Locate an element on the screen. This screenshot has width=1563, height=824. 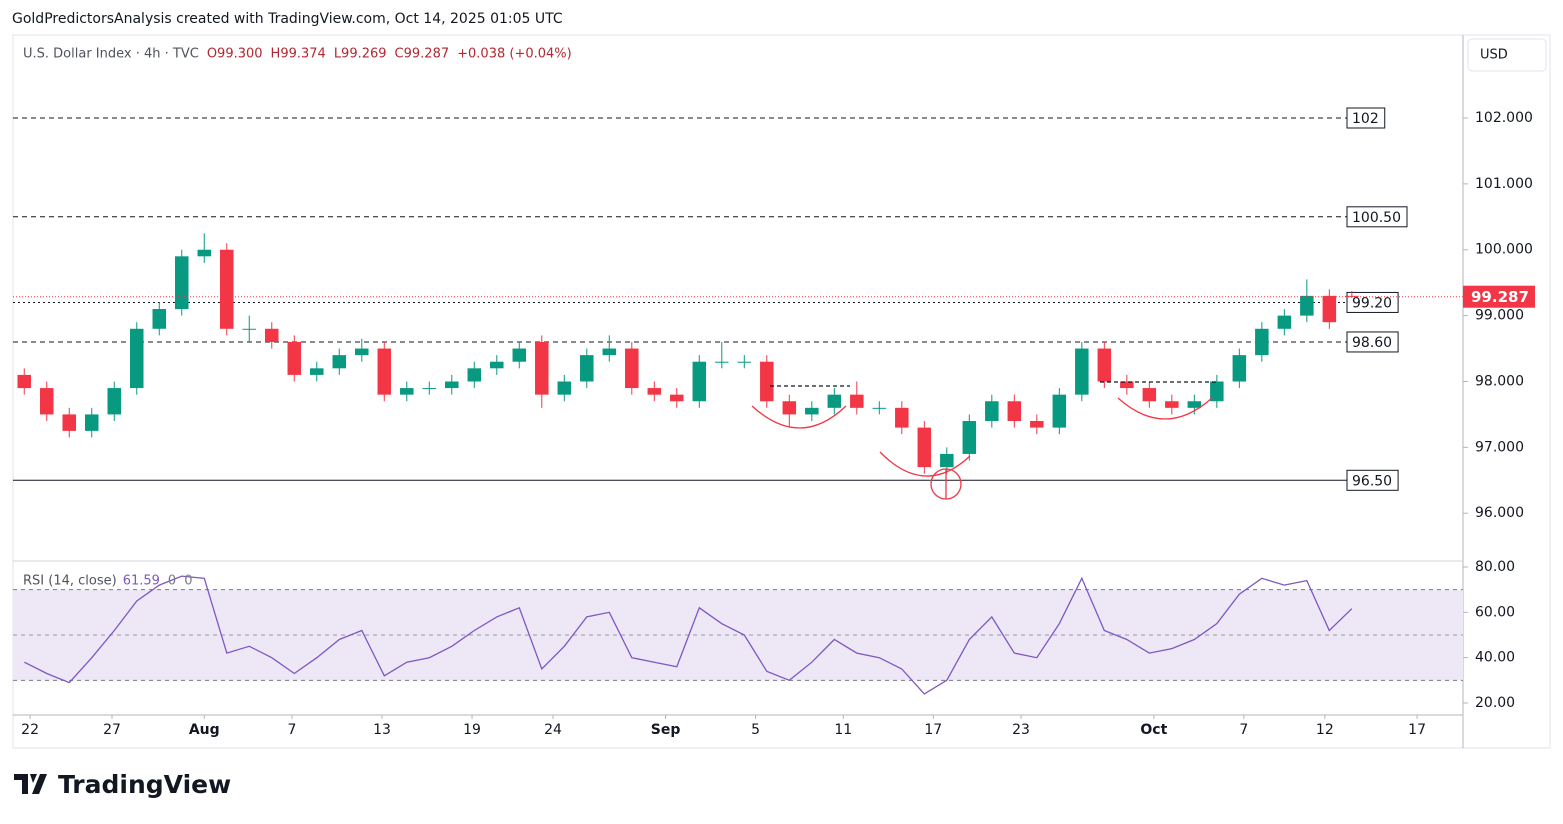
last-price-box is located at coordinates (1499, 296).